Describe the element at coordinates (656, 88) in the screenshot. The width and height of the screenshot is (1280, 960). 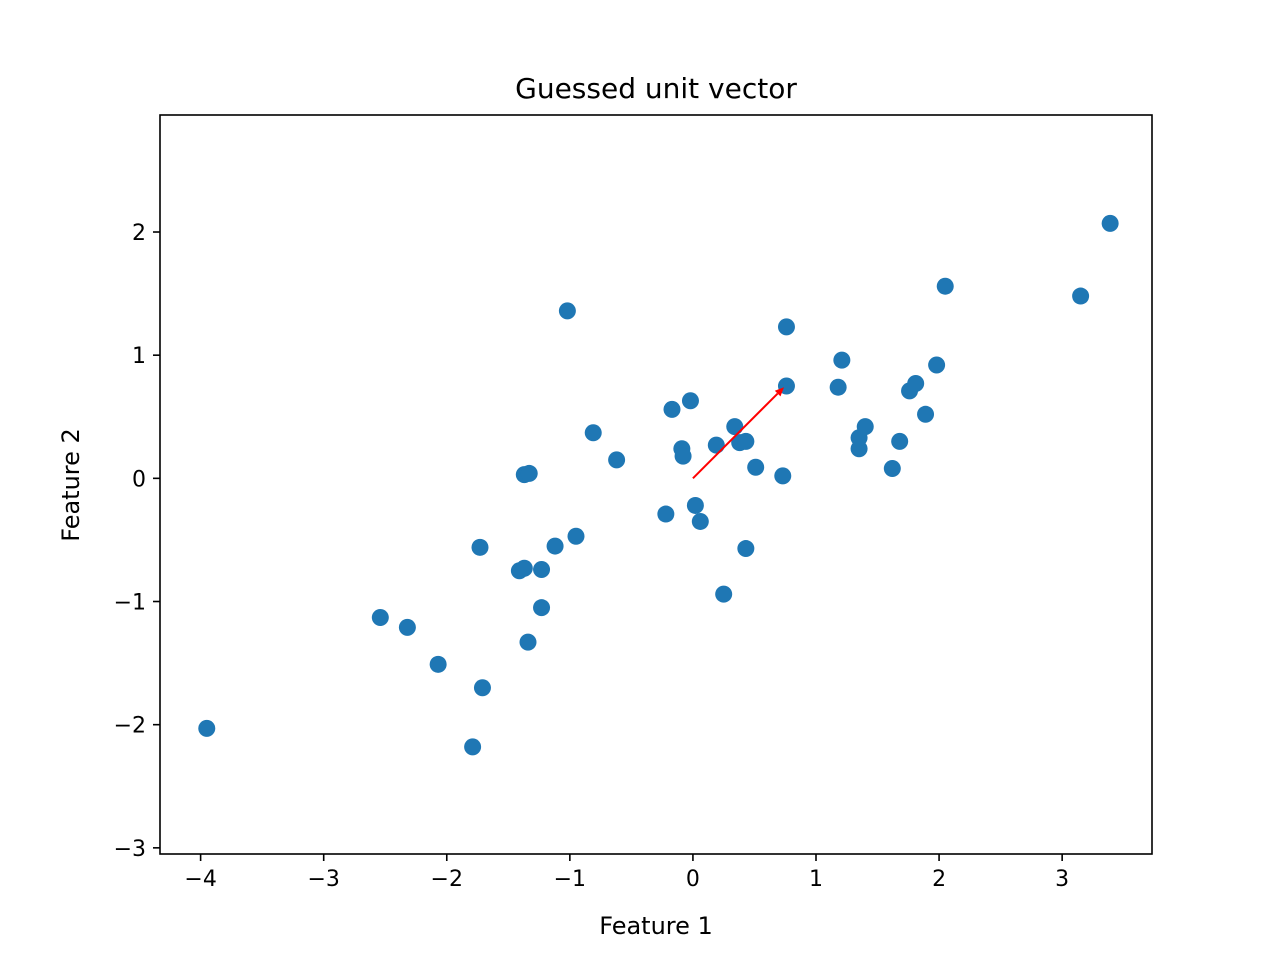
I see `chart-title: Guessed unit vector` at that location.